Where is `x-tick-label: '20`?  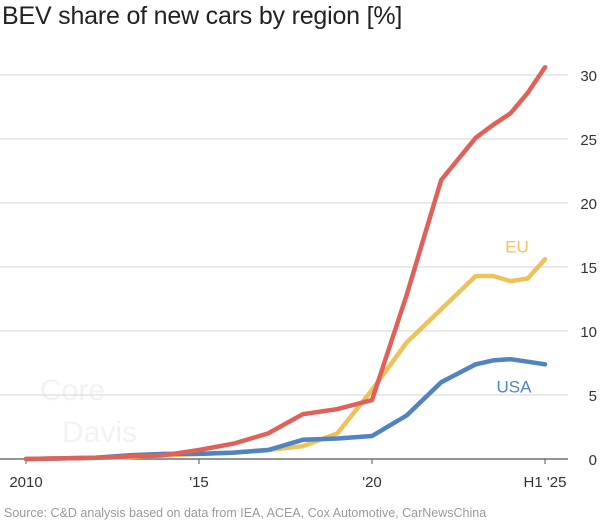
x-tick-label: '20 is located at coordinates (372, 482).